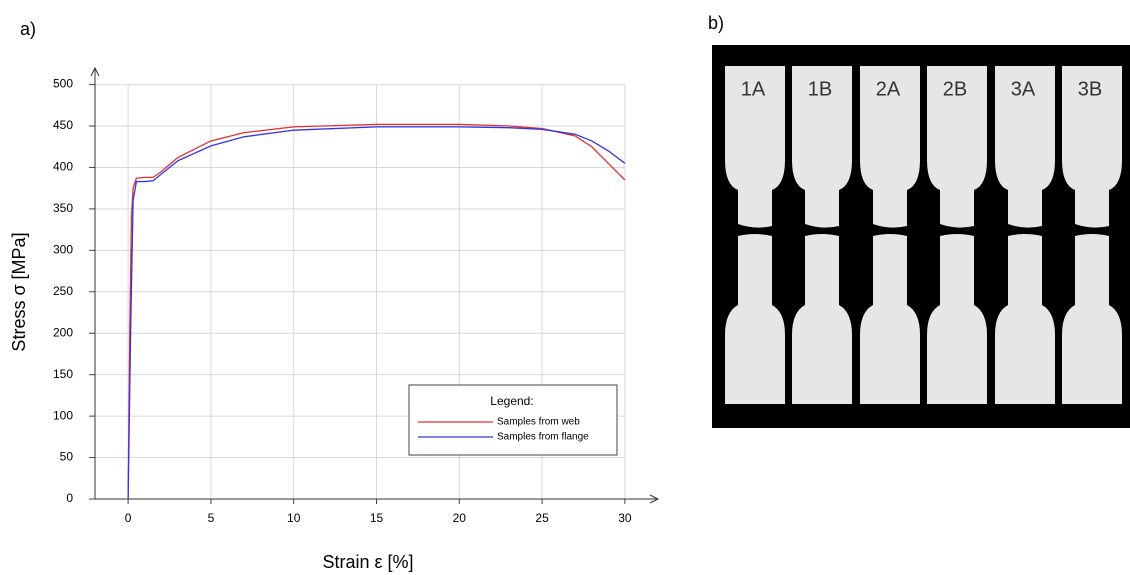  I want to click on y-tick-label: 400, so click(63, 167).